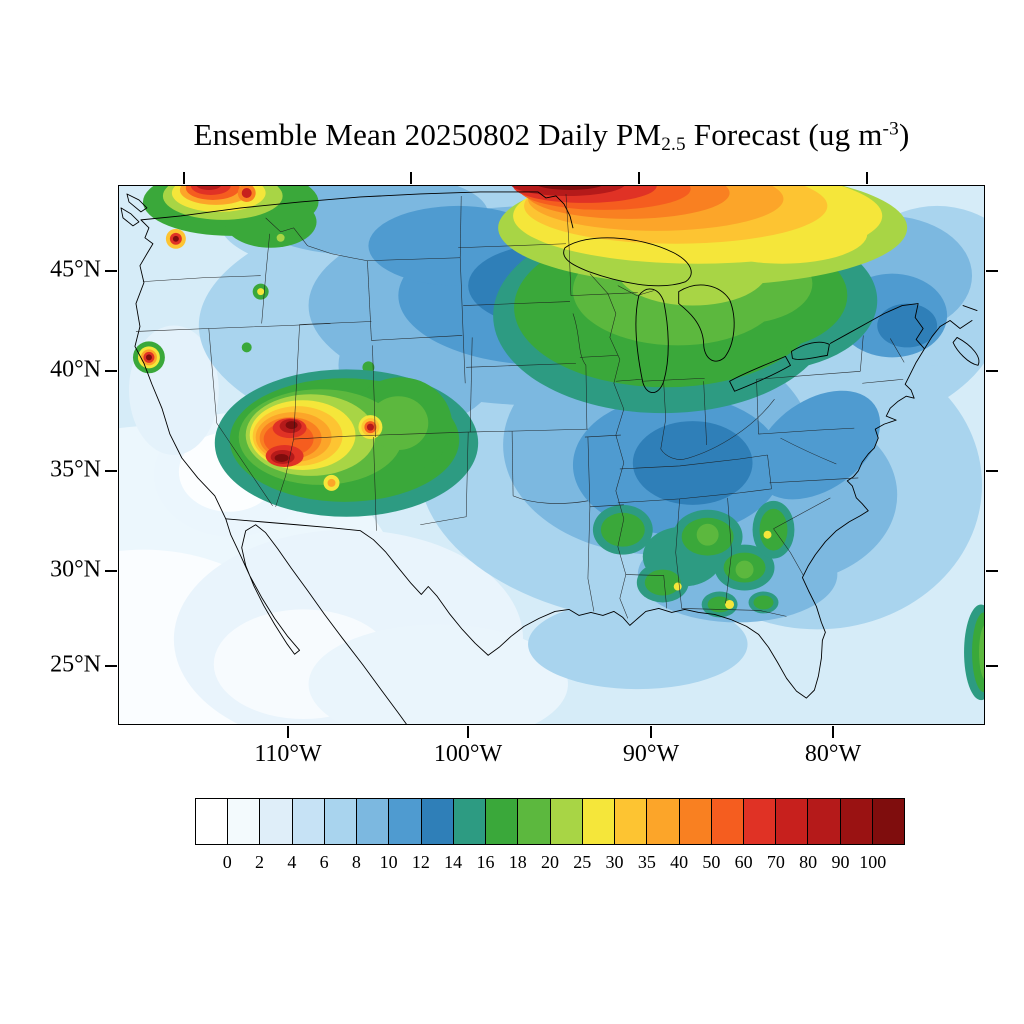 Image resolution: width=1024 pixels, height=1024 pixels. Describe the element at coordinates (453, 862) in the screenshot. I see `colorbar-label: 14` at that location.